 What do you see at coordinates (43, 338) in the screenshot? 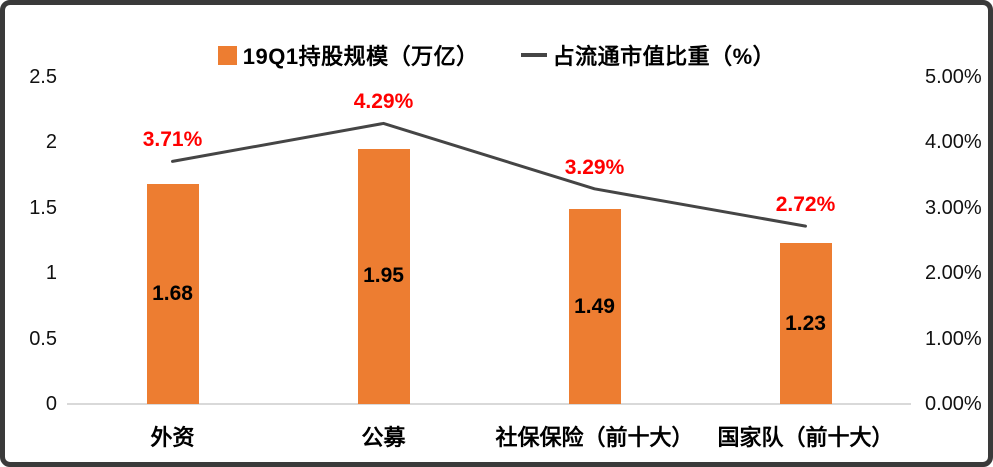
I see `left-axis-tick: 0.5` at bounding box center [43, 338].